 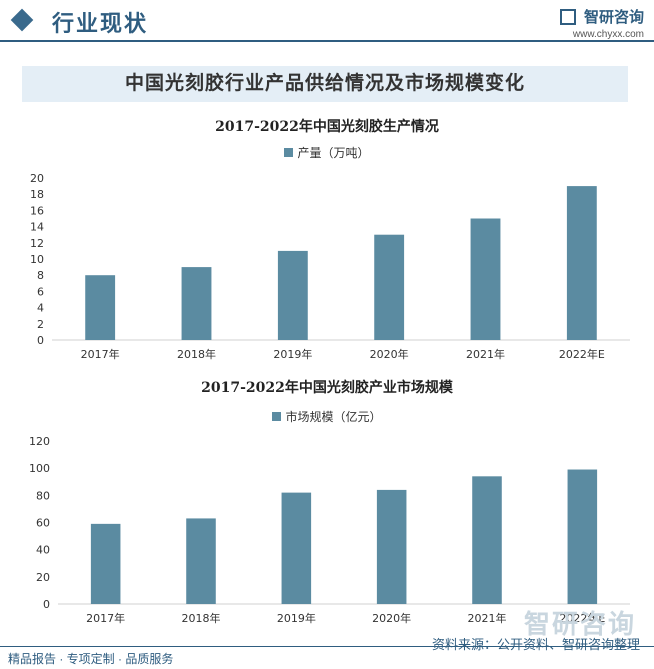 I want to click on chart-2-ytick: 20, so click(x=43, y=577).